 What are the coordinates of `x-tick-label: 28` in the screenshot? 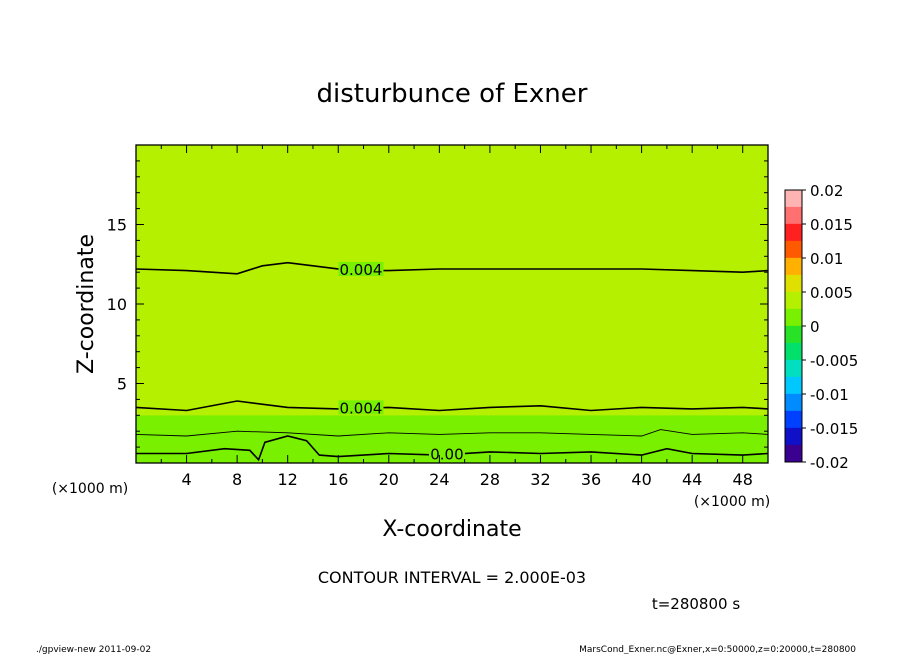 It's located at (490, 479).